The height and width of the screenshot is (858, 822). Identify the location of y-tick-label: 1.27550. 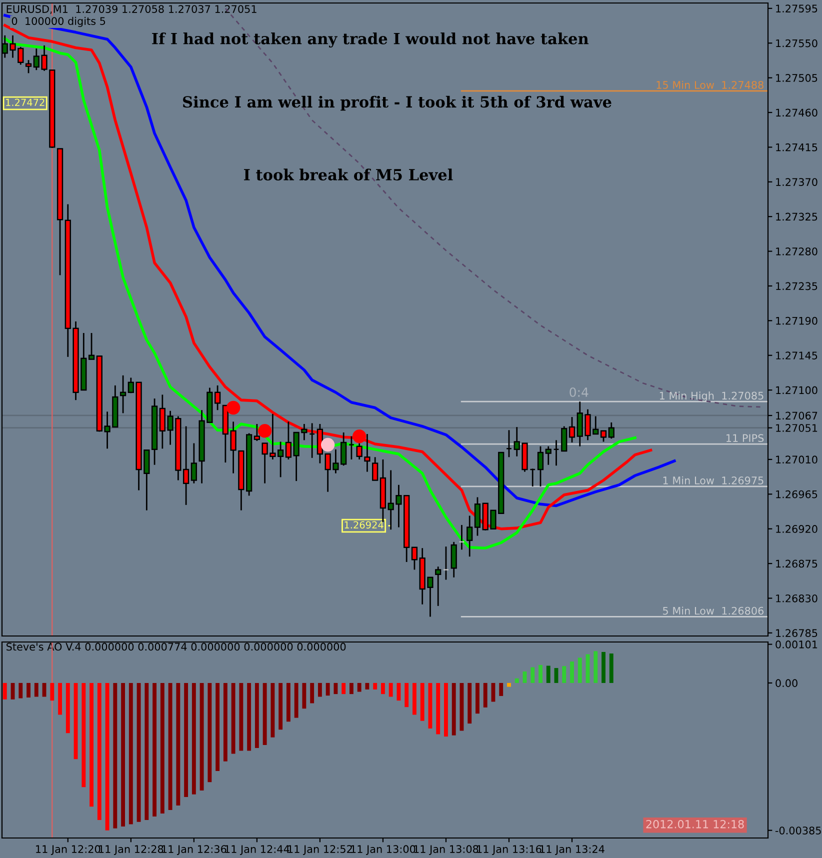
(797, 43).